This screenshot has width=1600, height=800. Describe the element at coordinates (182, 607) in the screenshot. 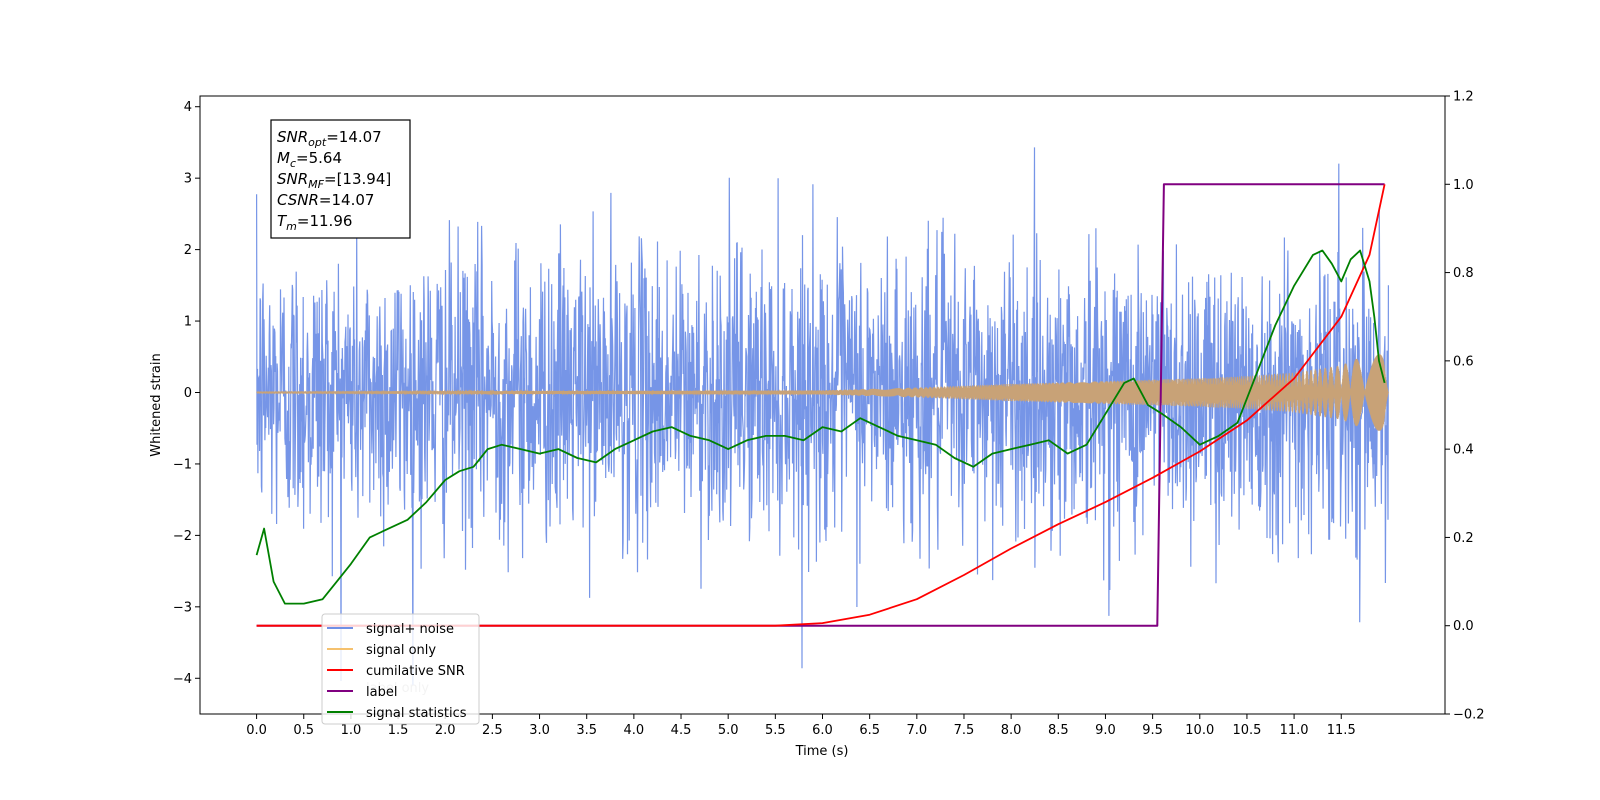

I see `y-left-tick-label: −3` at that location.